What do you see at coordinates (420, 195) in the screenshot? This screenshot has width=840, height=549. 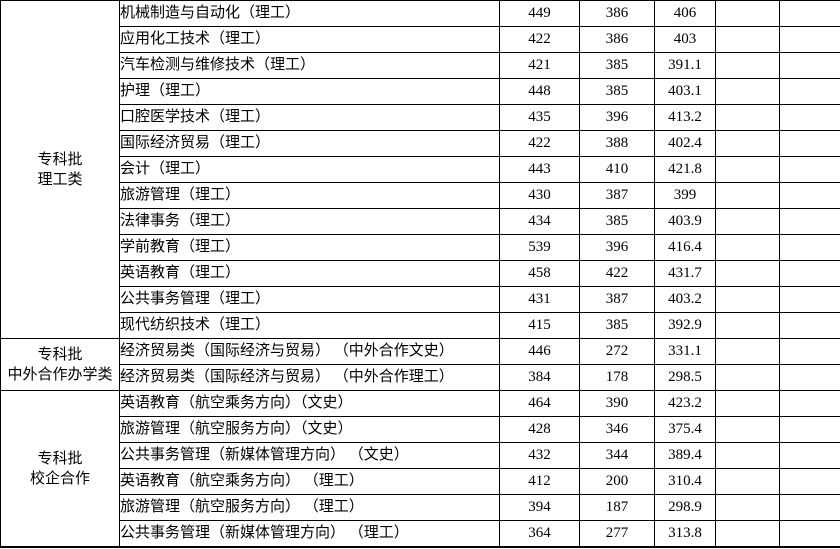 I see `table-row: 旅游管理（理工） 430 387 399` at bounding box center [420, 195].